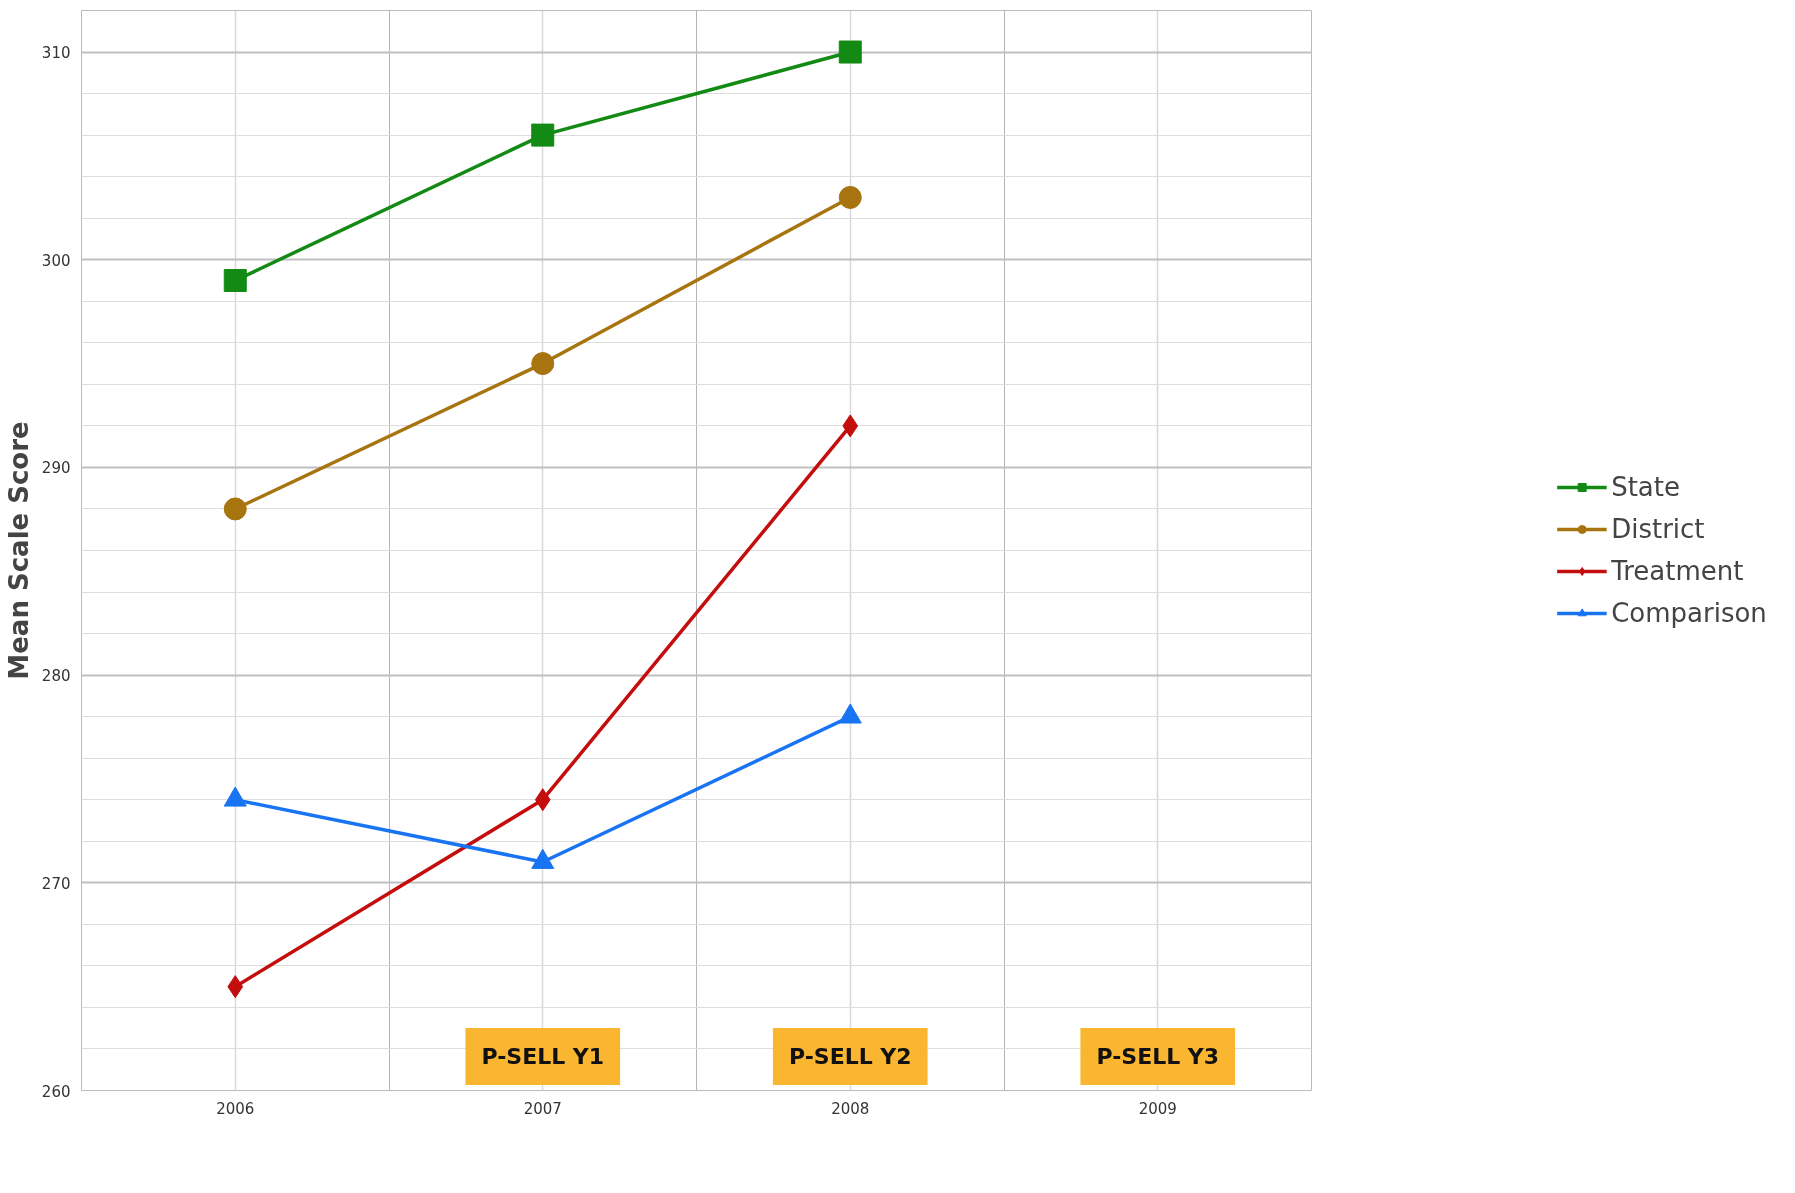  What do you see at coordinates (850, 1108) in the screenshot?
I see `x-tick-label: 2008` at bounding box center [850, 1108].